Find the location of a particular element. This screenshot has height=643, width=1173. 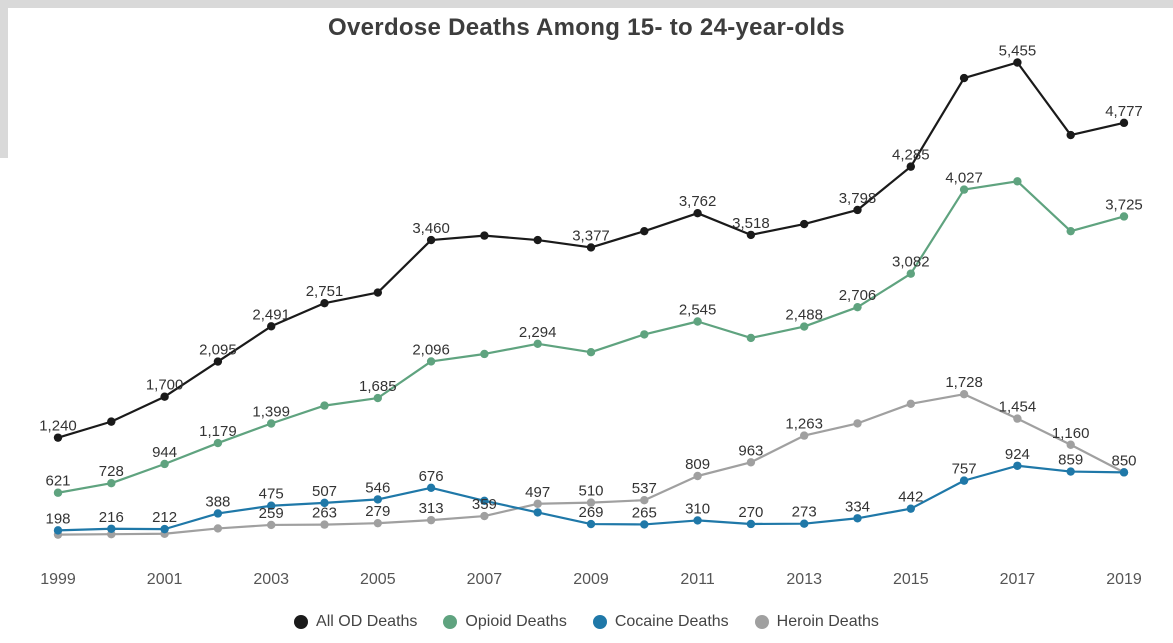

data-label: 924 is located at coordinates (1017, 454).